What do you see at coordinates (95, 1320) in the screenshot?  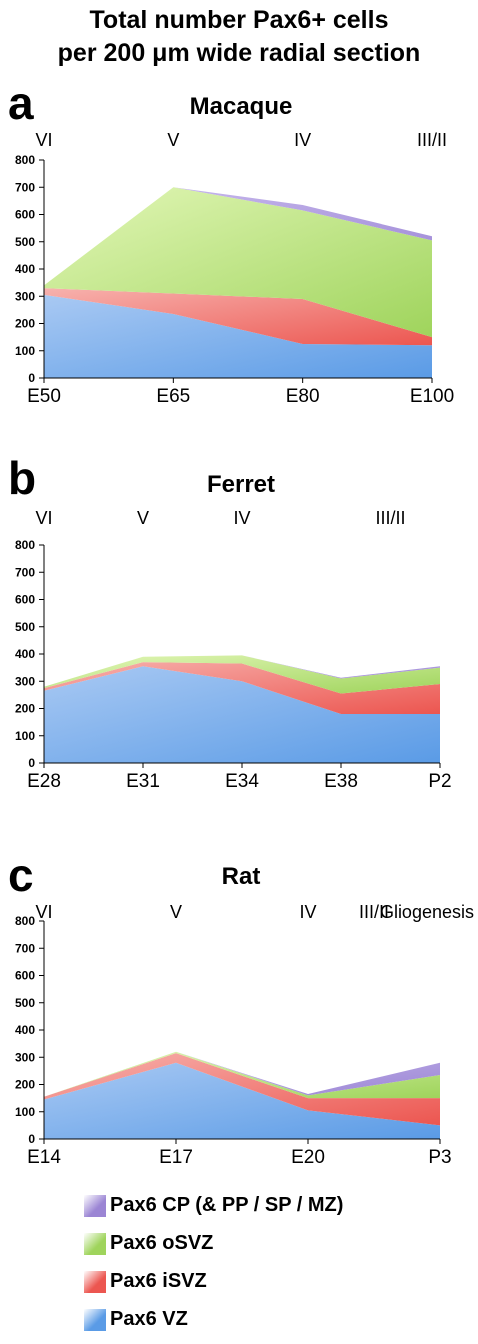 I see `legend-swatch-vz` at bounding box center [95, 1320].